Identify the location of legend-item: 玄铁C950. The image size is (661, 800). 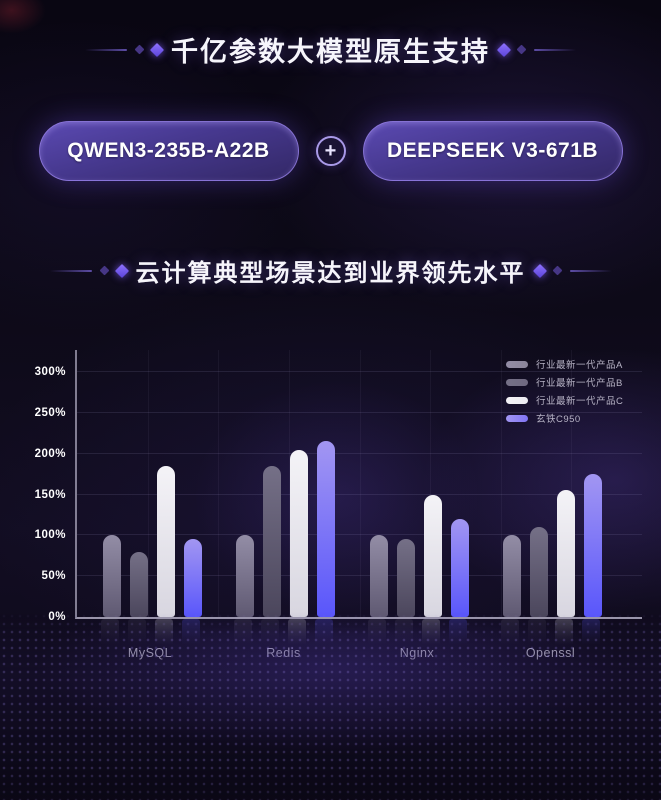
(564, 418).